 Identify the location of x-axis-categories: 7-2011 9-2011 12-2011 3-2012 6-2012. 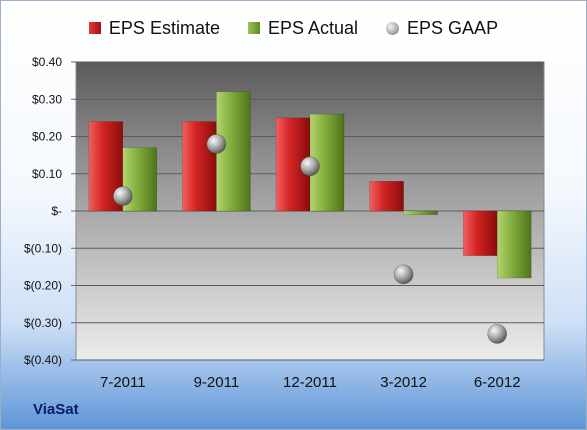
(310, 382).